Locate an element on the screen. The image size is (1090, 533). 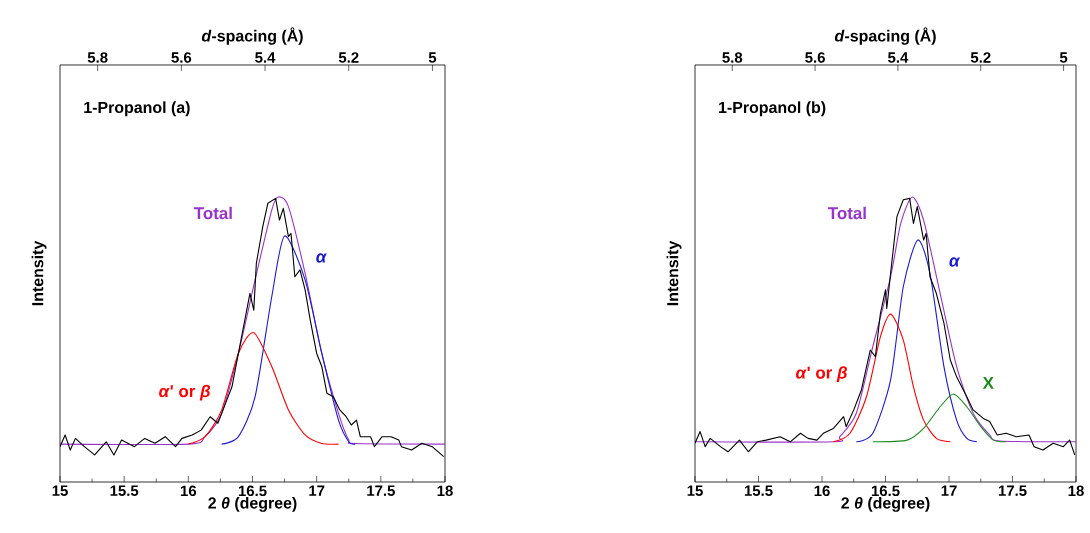
series-label: X is located at coordinates (988, 383).